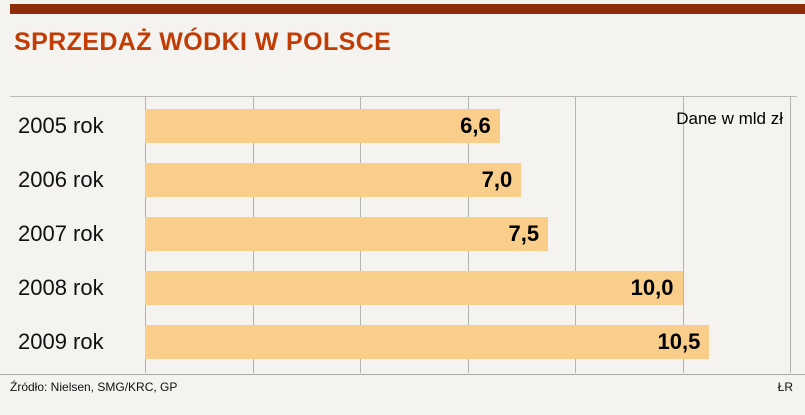  Describe the element at coordinates (403, 96) in the screenshot. I see `header-separator-line` at that location.